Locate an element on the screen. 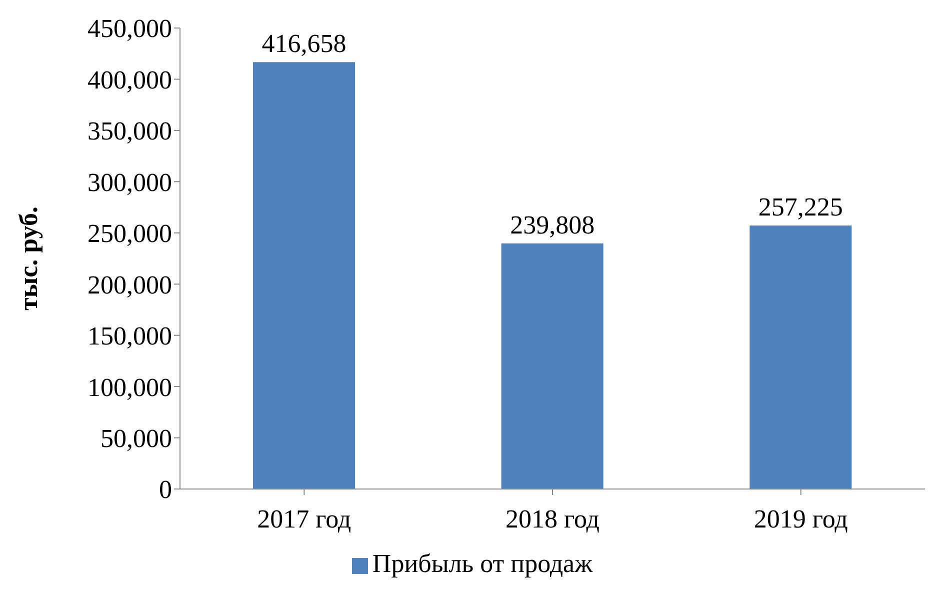 Image resolution: width=933 pixels, height=589 pixels. y-tick-label: 450,000 is located at coordinates (130, 29).